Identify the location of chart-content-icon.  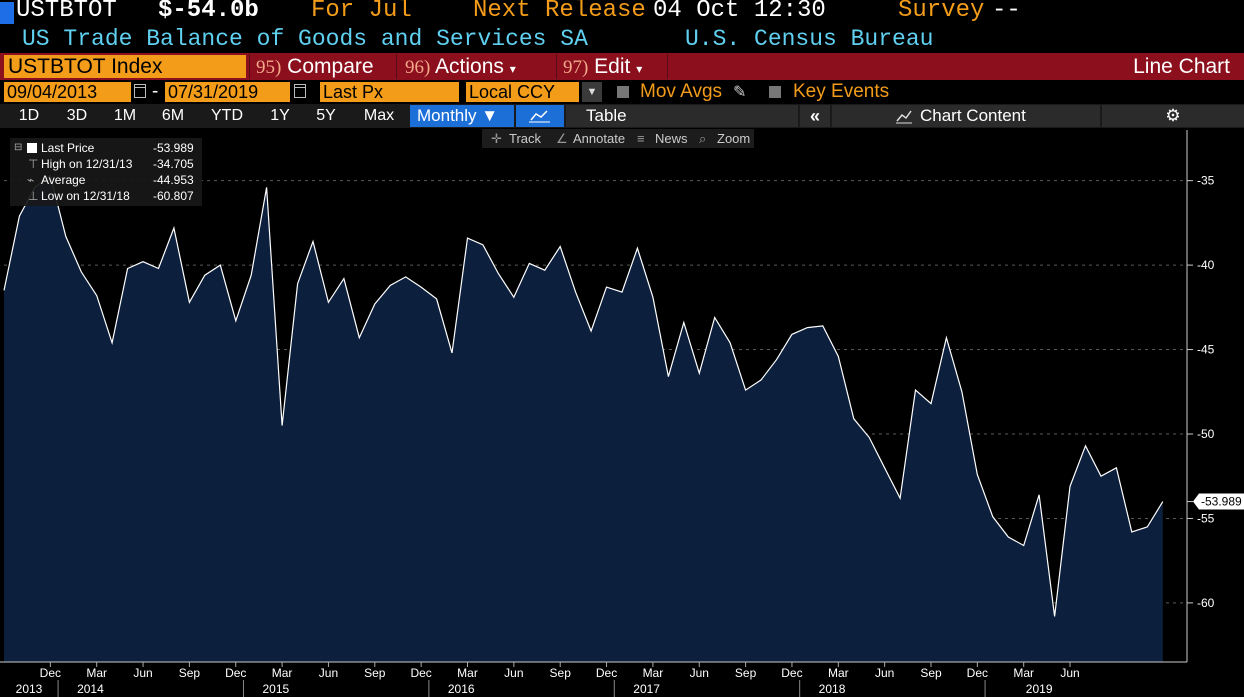
(904, 117).